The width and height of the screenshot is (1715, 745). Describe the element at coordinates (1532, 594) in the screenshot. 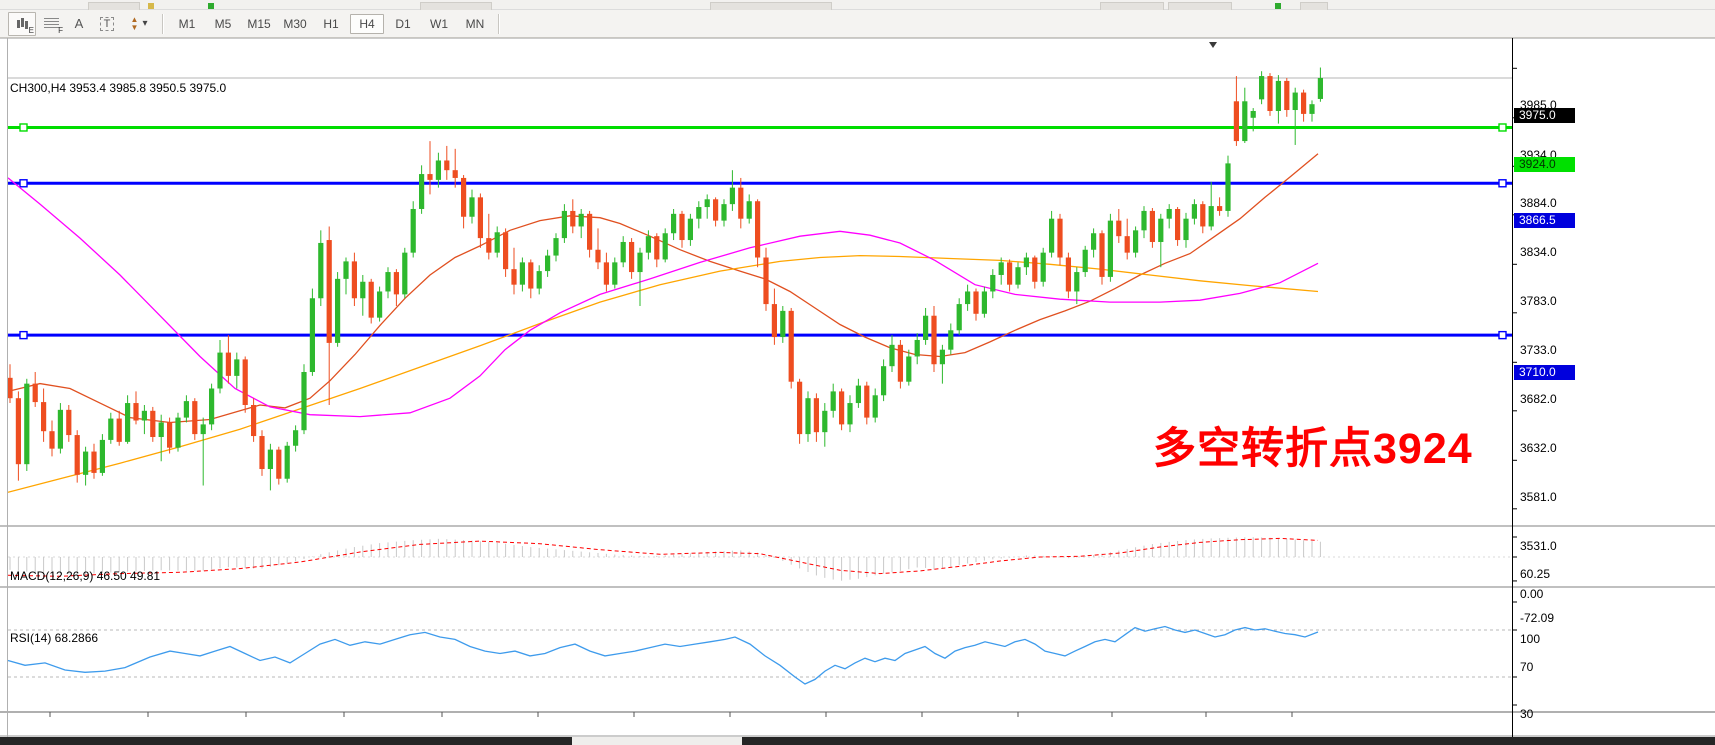

I see `macd-tick: 0.00` at that location.